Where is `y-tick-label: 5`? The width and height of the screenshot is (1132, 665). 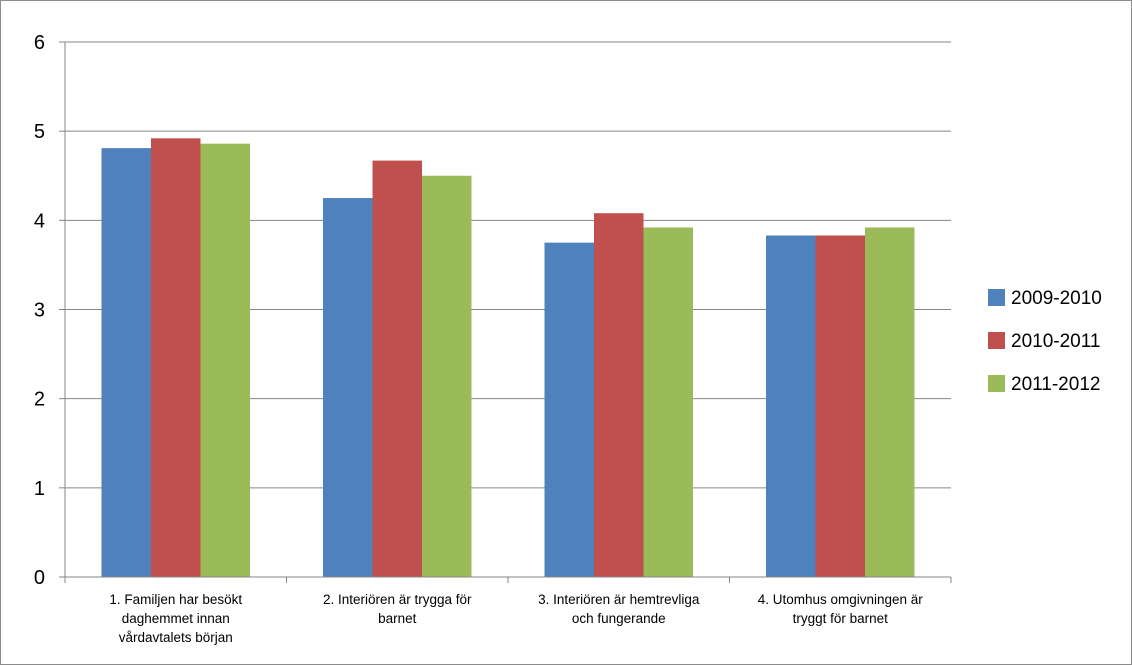 y-tick-label: 5 is located at coordinates (39, 132).